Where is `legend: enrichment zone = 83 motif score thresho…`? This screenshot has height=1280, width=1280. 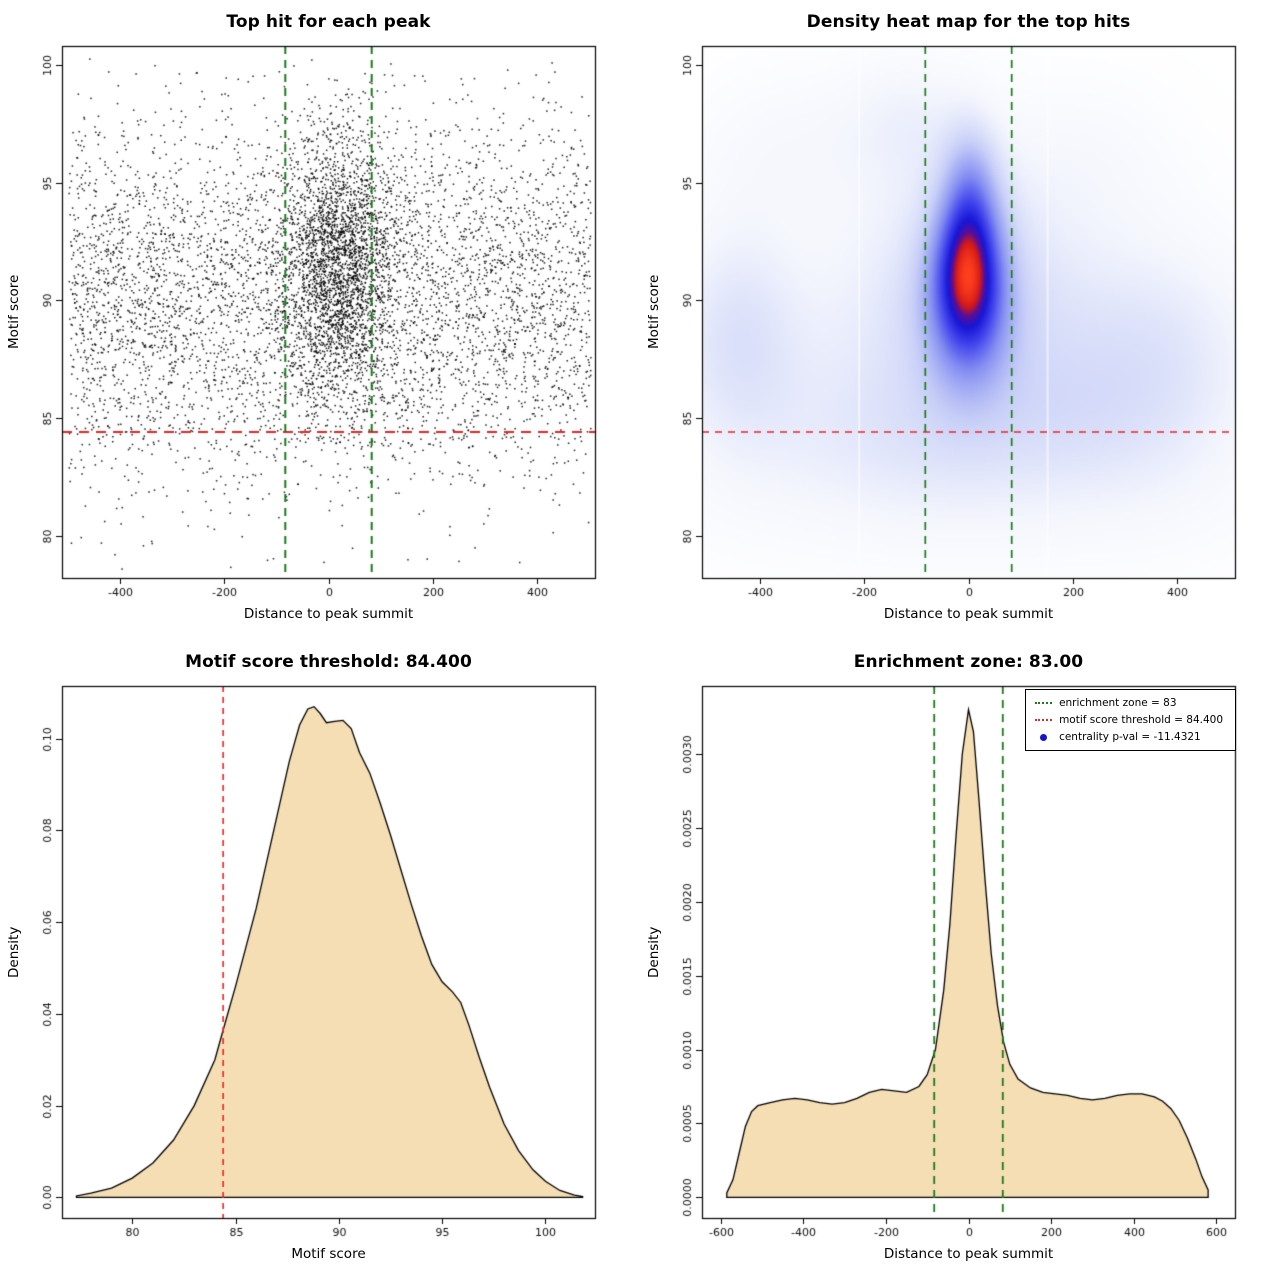 legend: enrichment zone = 83 motif score thresho… is located at coordinates (1130, 720).